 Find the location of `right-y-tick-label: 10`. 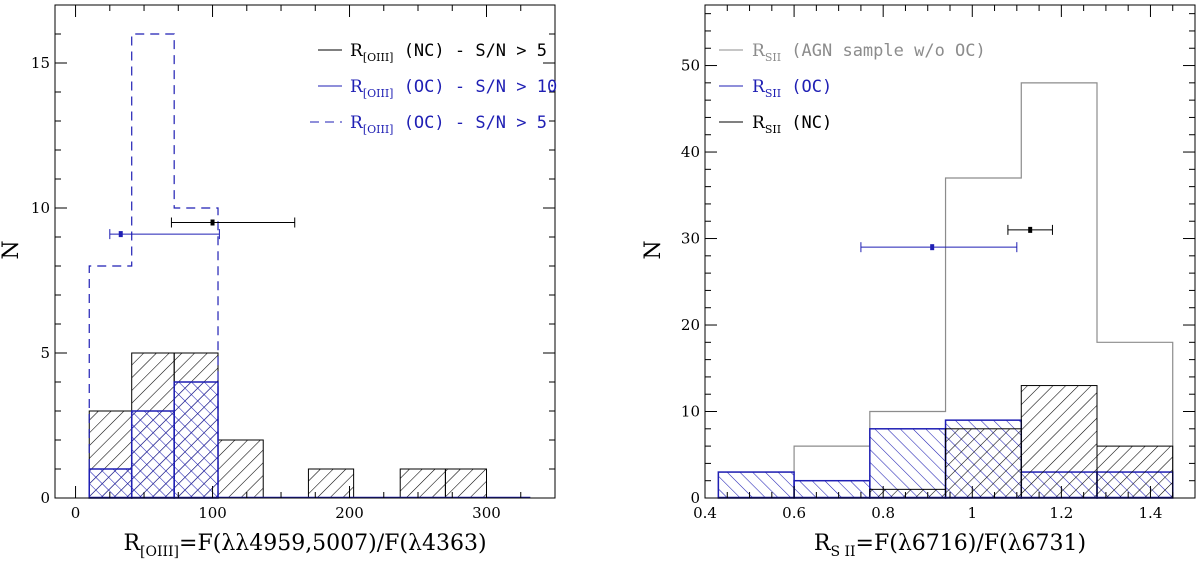

right-y-tick-label: 10 is located at coordinates (690, 412).